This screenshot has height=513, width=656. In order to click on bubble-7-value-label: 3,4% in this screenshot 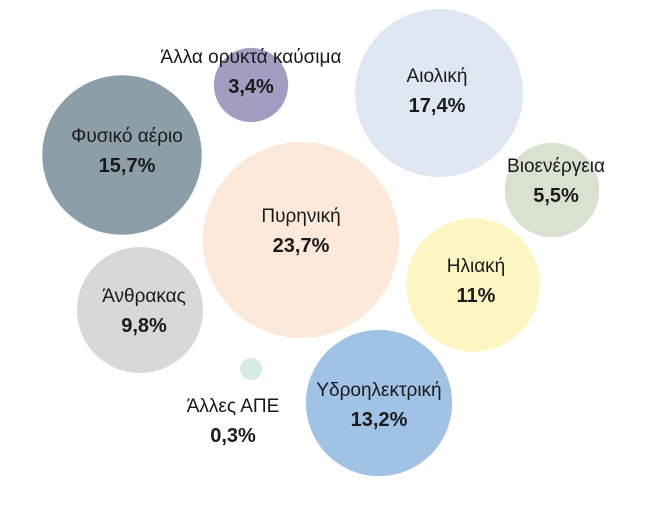, I will do `click(251, 87)`.